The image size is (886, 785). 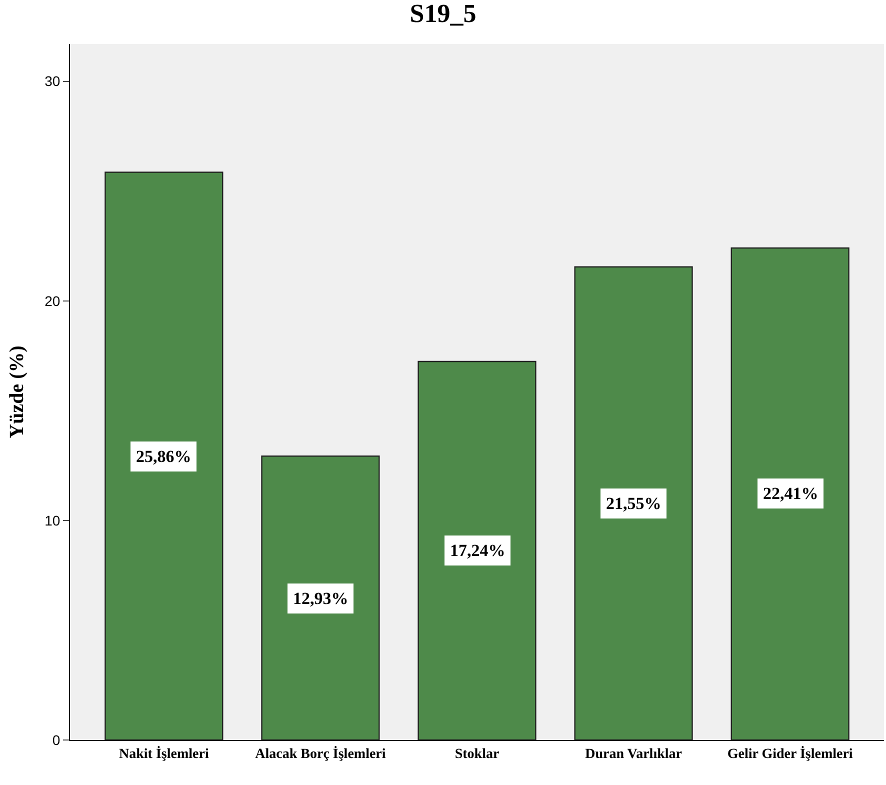 I want to click on data-label: 25,86%, so click(x=164, y=456).